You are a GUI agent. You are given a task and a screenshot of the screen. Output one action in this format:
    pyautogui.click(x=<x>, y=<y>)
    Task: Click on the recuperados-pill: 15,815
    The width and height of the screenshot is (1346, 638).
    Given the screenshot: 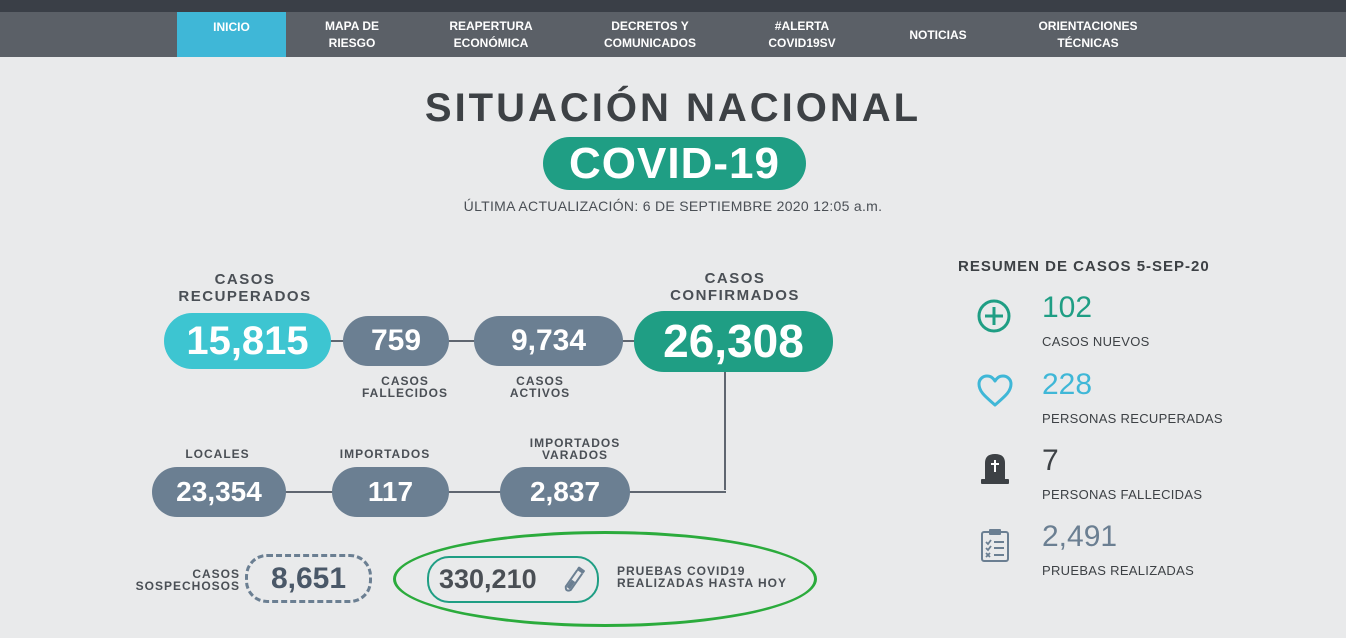 What is the action you would take?
    pyautogui.click(x=247, y=341)
    